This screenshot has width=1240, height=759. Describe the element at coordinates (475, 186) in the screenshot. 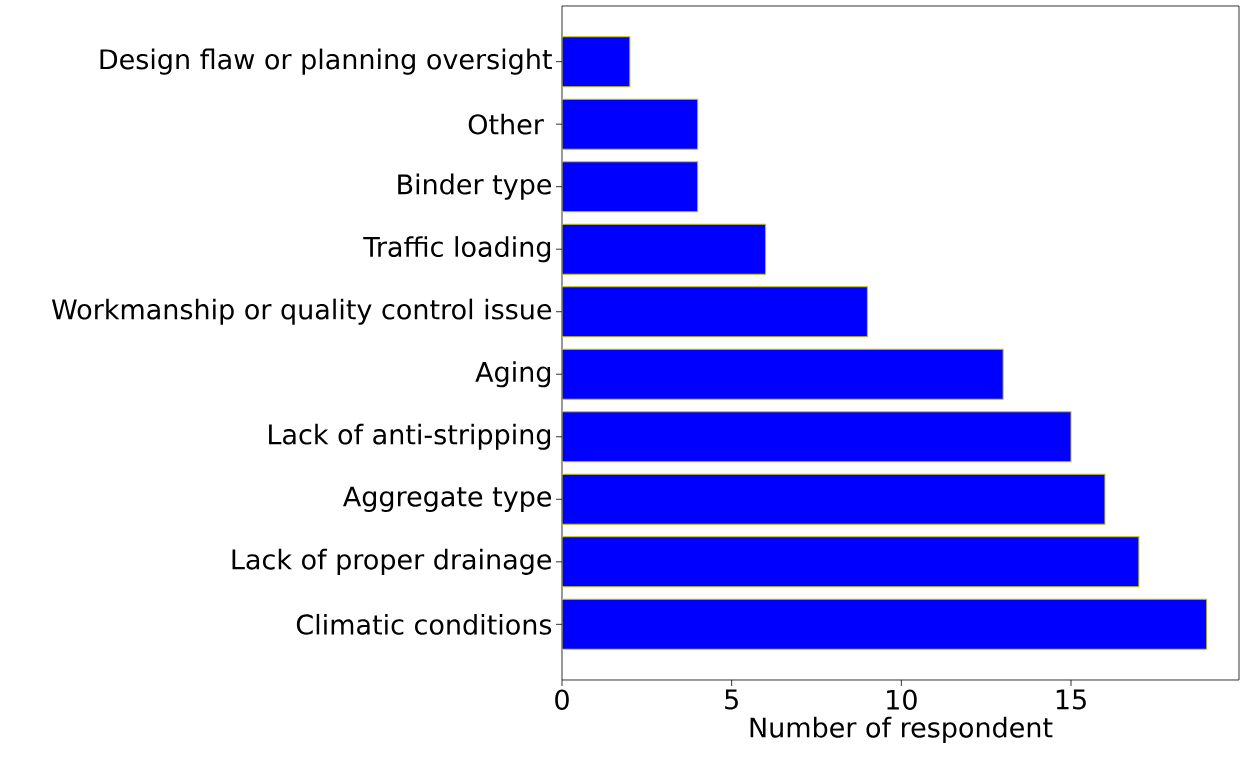

I see `y-tick-label: Binder type` at that location.